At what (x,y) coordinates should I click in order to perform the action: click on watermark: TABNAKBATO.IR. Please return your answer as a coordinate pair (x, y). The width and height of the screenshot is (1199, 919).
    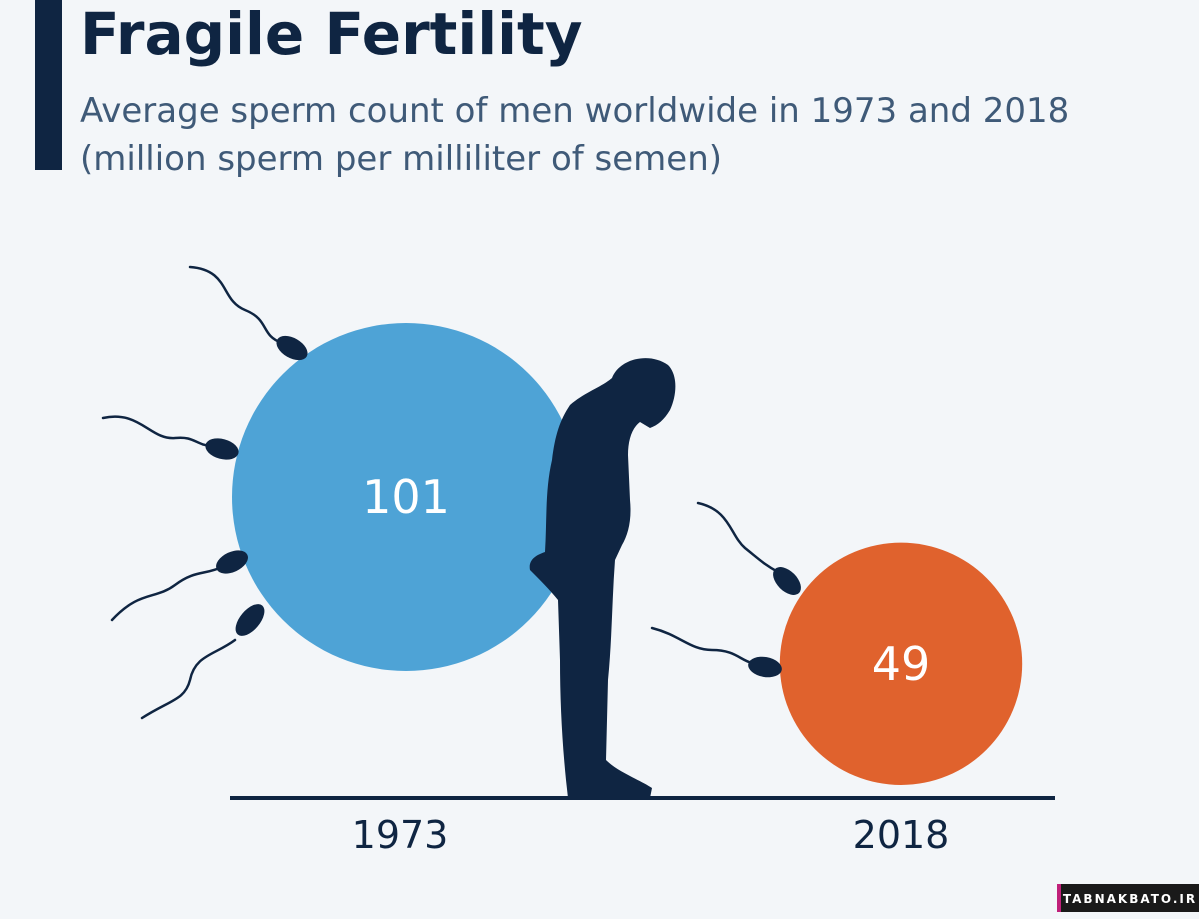
    Looking at the image, I should click on (1130, 899).